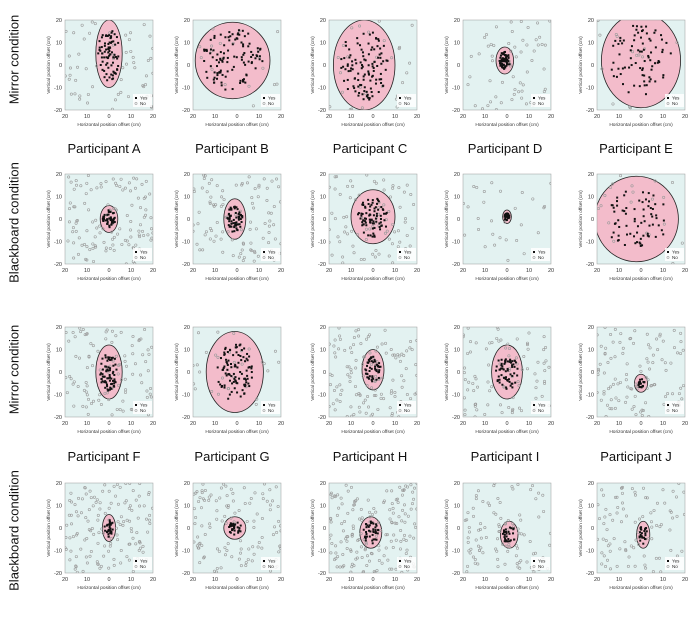 The image size is (700, 621). Describe the element at coordinates (329, 424) in the screenshot. I see `x-tick-label: 20` at that location.